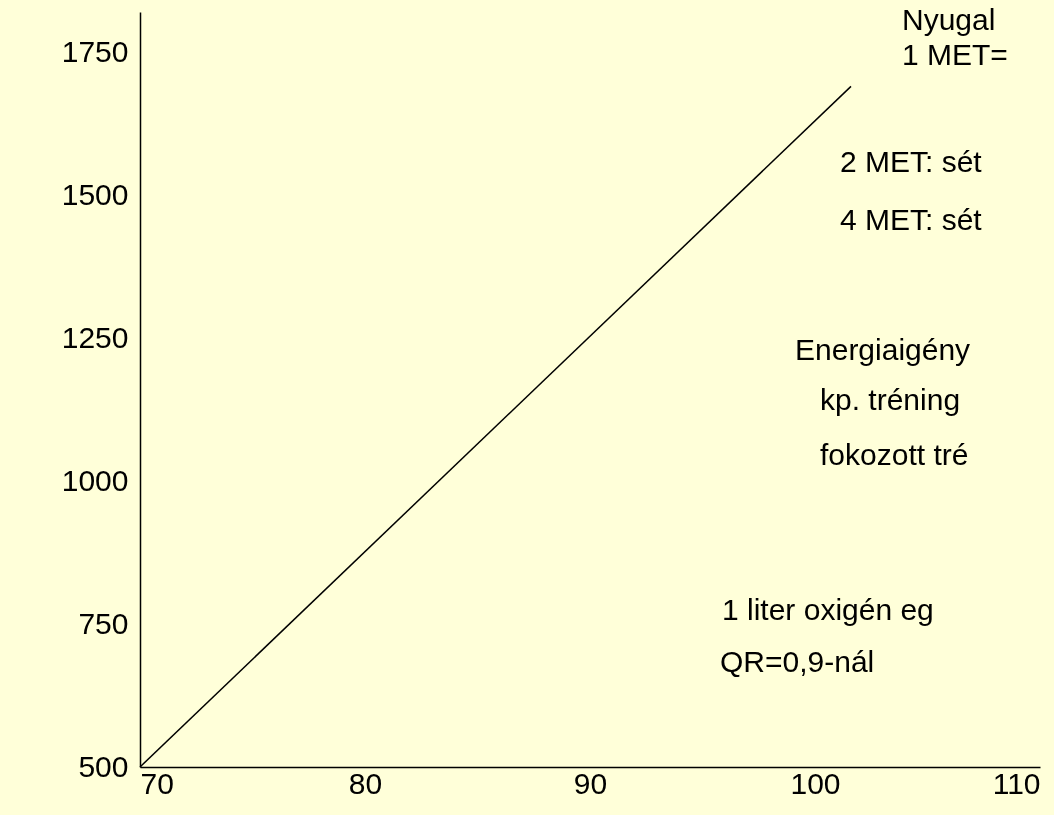 Image resolution: width=1054 pixels, height=815 pixels. What do you see at coordinates (1016, 783) in the screenshot?
I see `x-tick-label: 110` at bounding box center [1016, 783].